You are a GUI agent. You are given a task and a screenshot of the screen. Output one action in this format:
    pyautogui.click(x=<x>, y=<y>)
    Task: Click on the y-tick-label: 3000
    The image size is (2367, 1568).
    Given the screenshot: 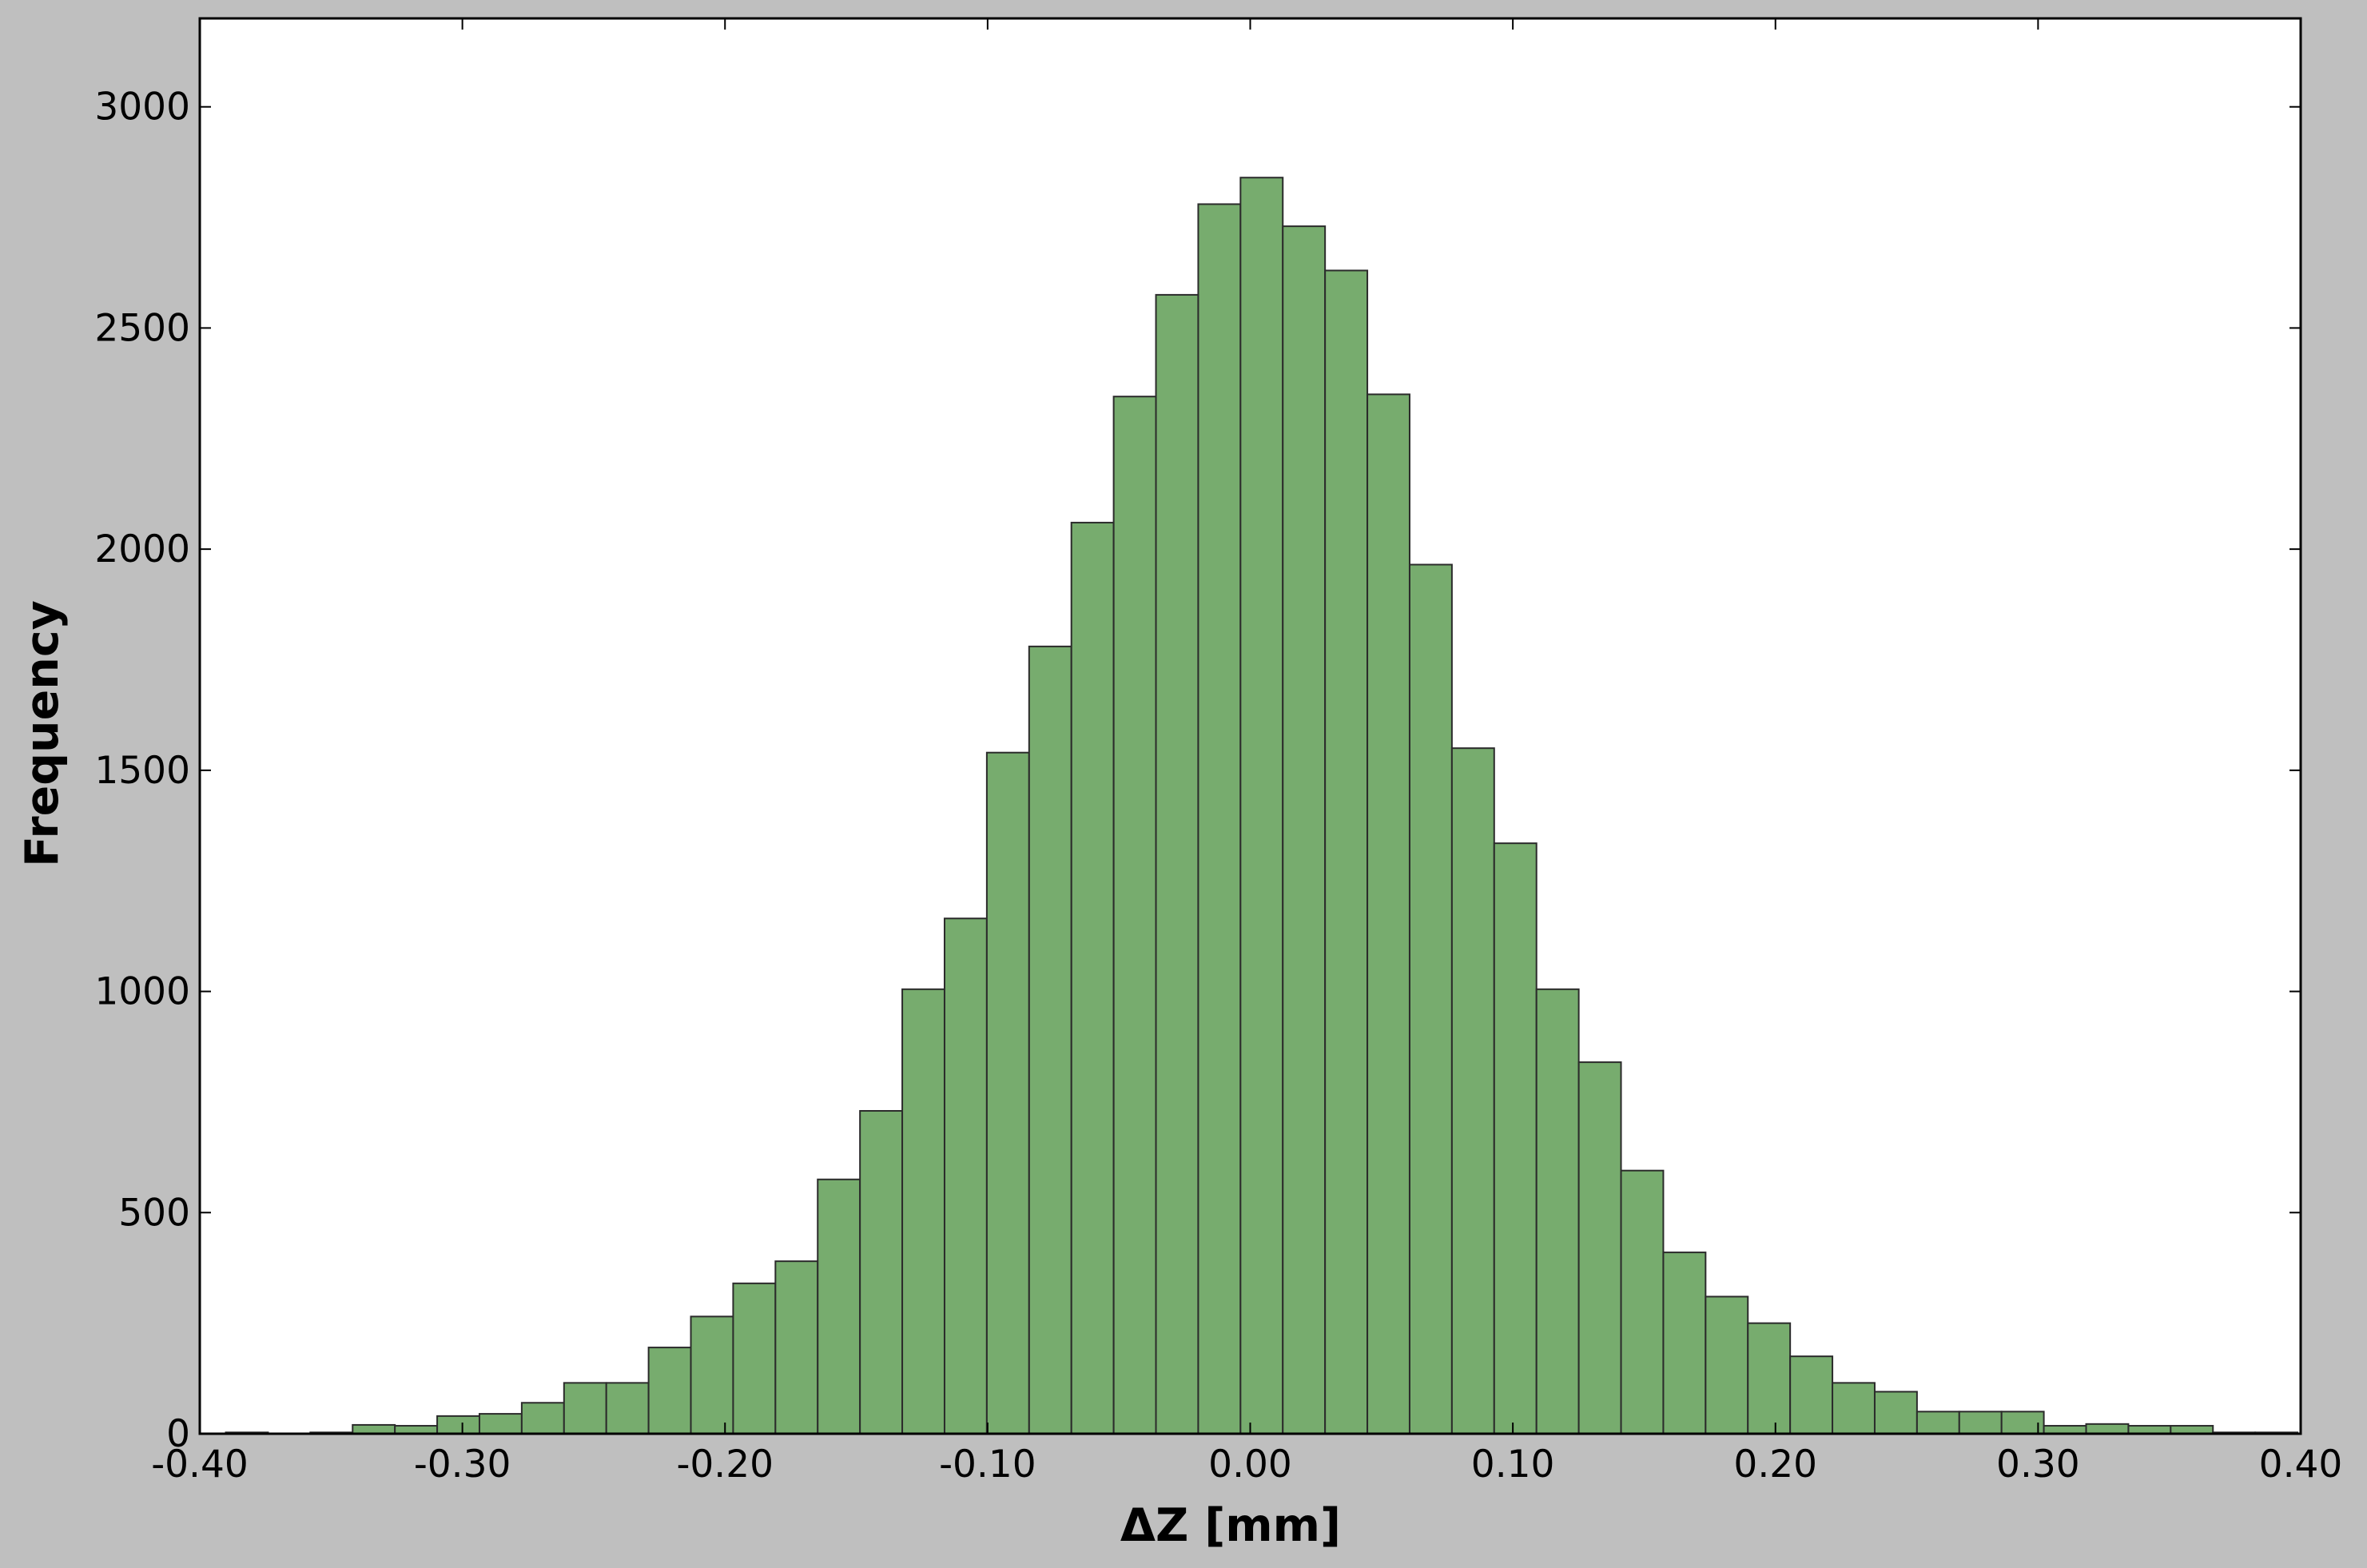 What is the action you would take?
    pyautogui.click(x=142, y=107)
    